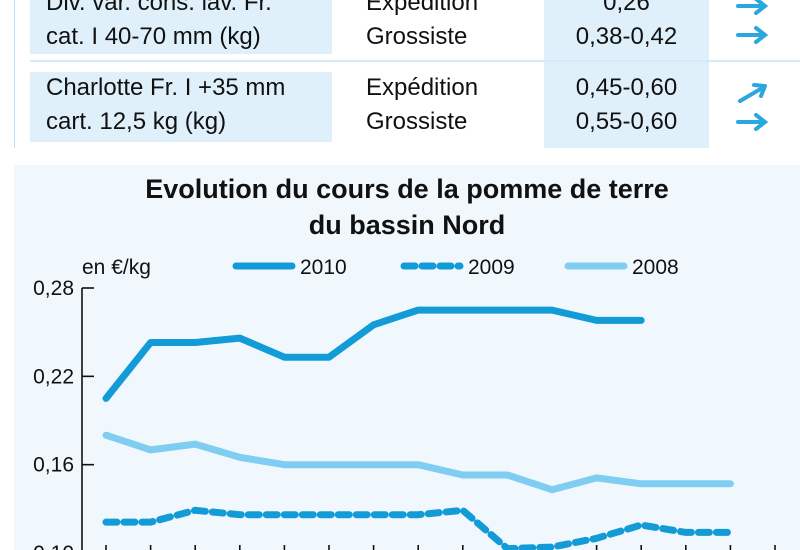 Image resolution: width=800 pixels, height=550 pixels. Describe the element at coordinates (53, 465) in the screenshot. I see `y-tick-label: 0,16` at that location.